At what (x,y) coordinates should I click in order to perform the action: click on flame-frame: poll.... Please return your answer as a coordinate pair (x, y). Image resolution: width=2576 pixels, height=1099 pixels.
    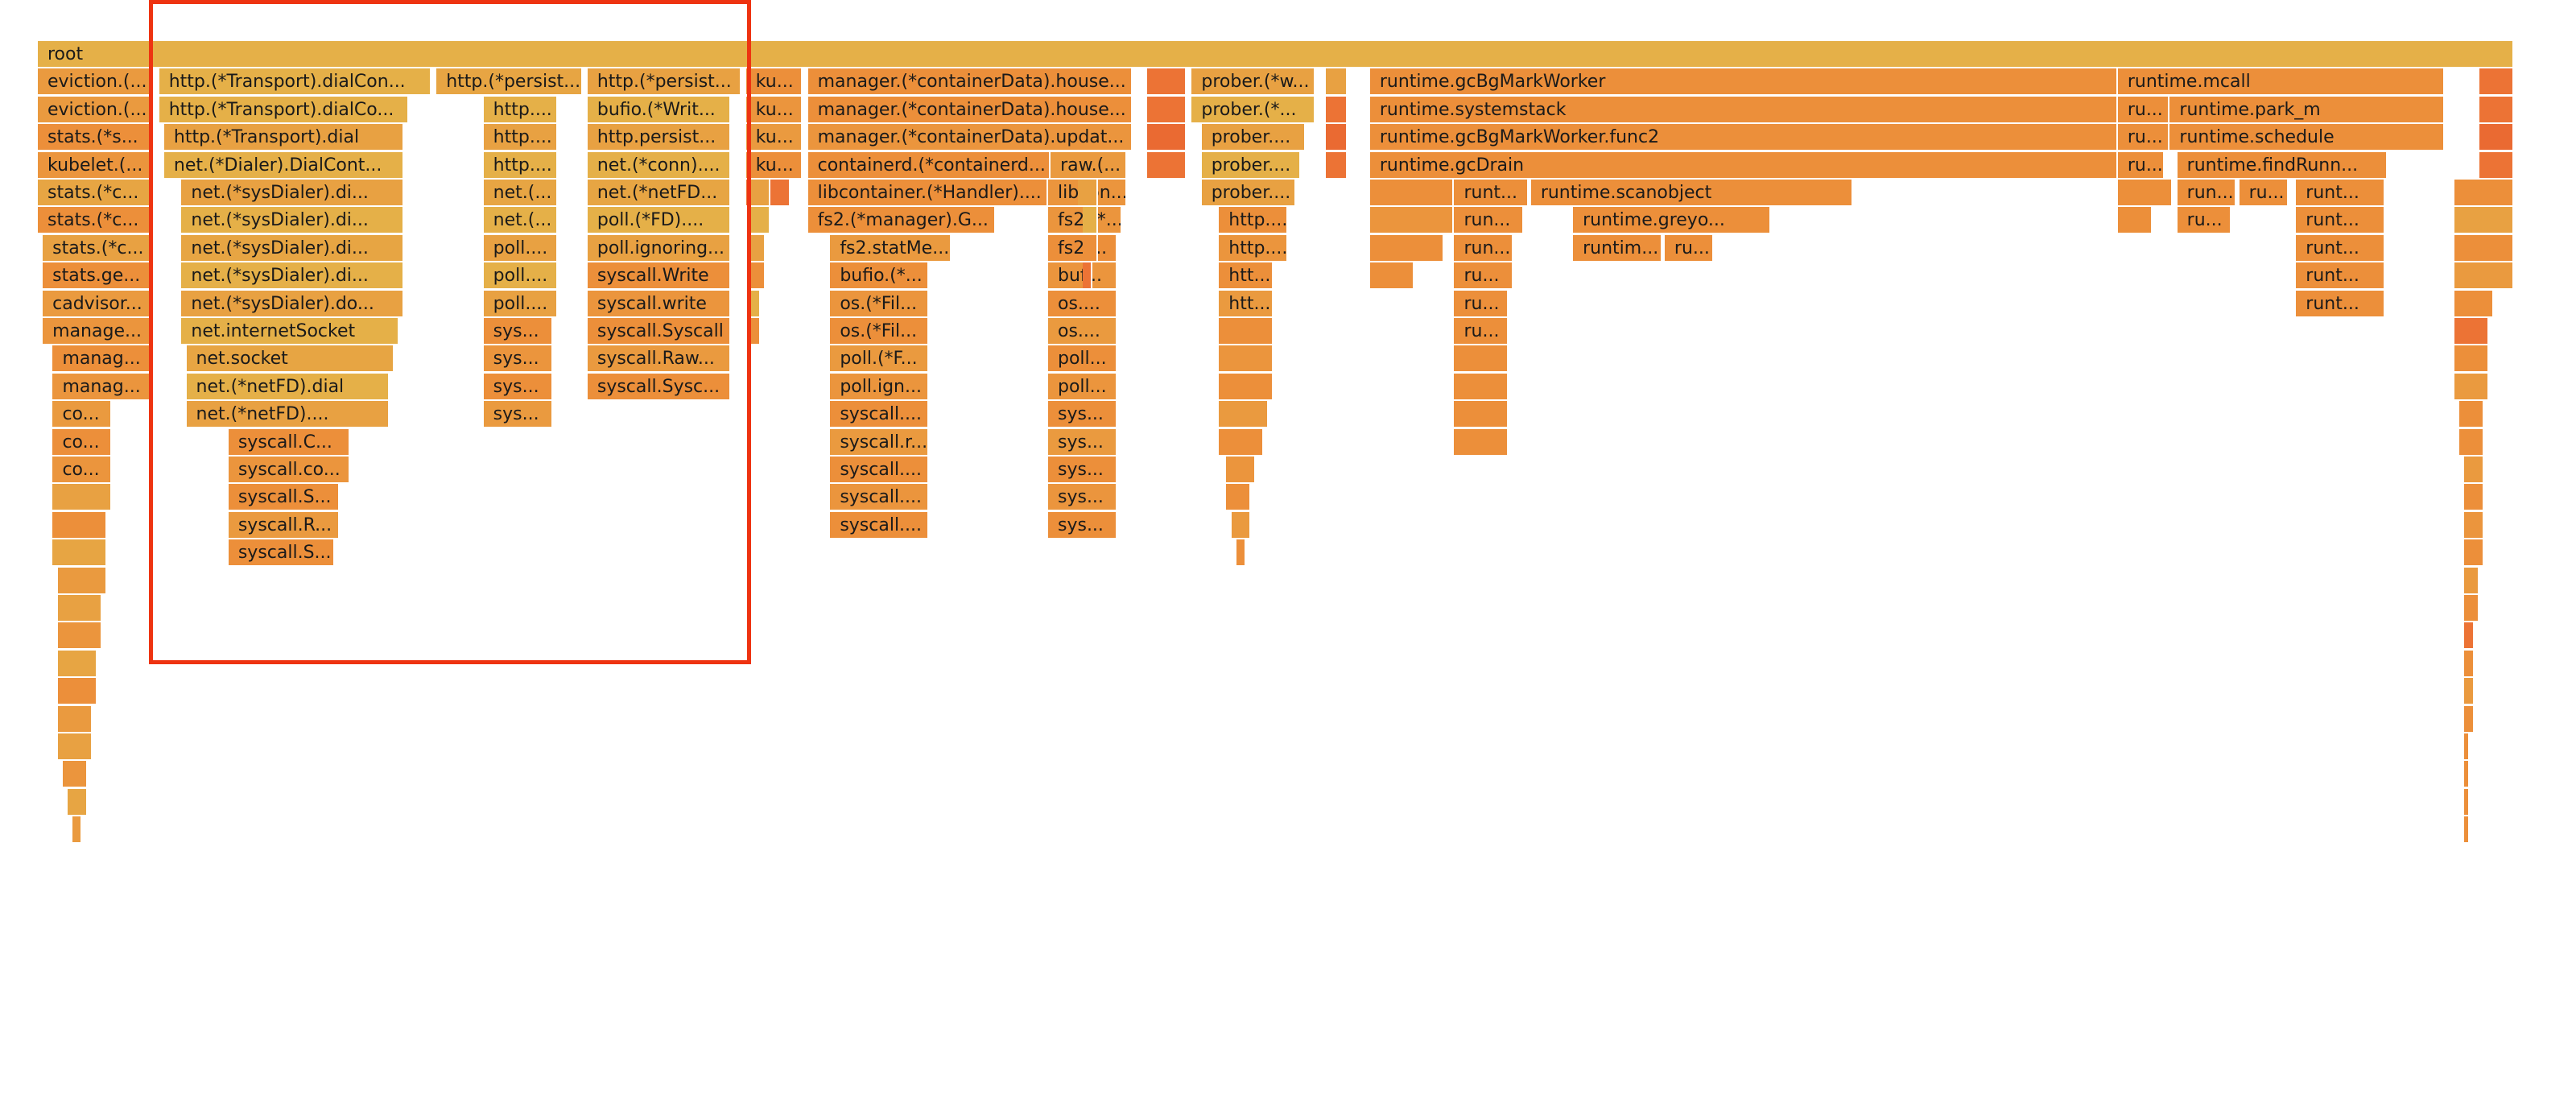
    Looking at the image, I should click on (1083, 386).